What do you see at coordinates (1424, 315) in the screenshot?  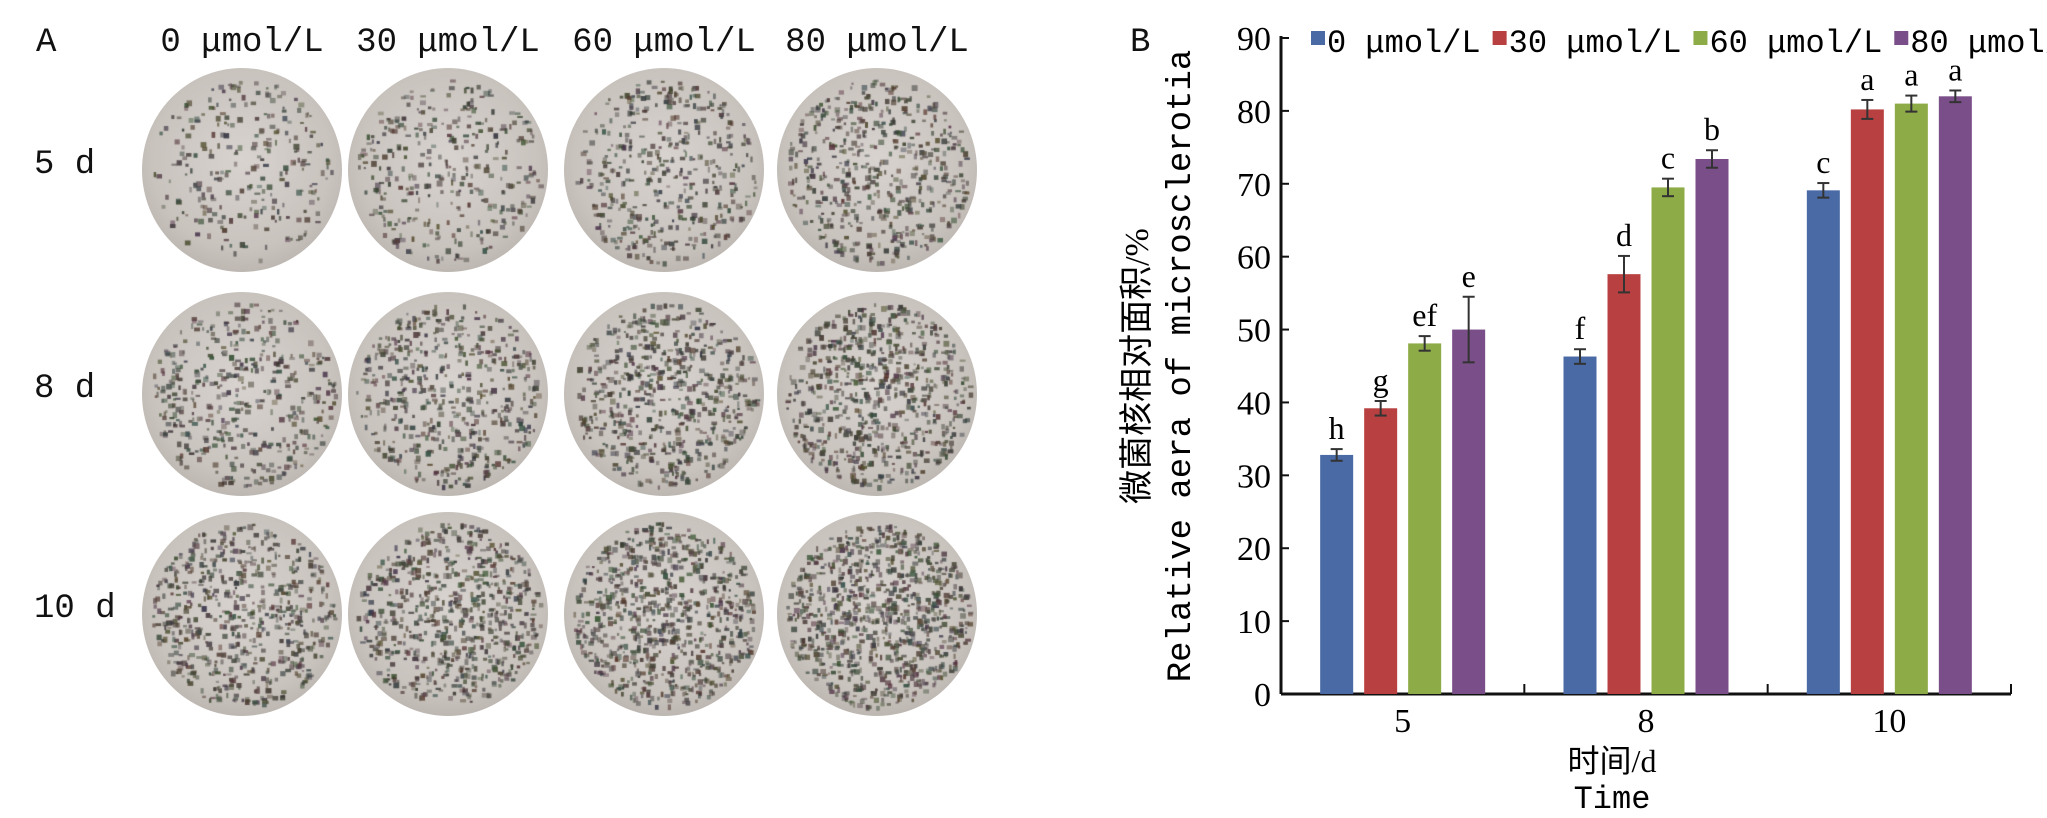 I see `significance-letter: ef` at bounding box center [1424, 315].